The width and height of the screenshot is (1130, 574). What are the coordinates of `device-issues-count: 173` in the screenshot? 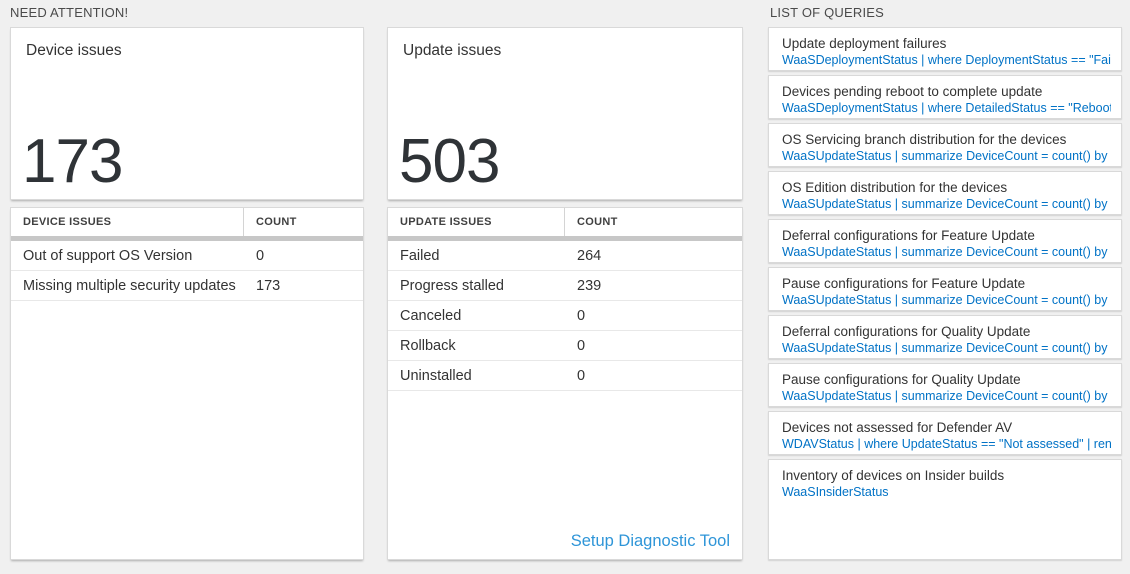 It's located at (72, 161).